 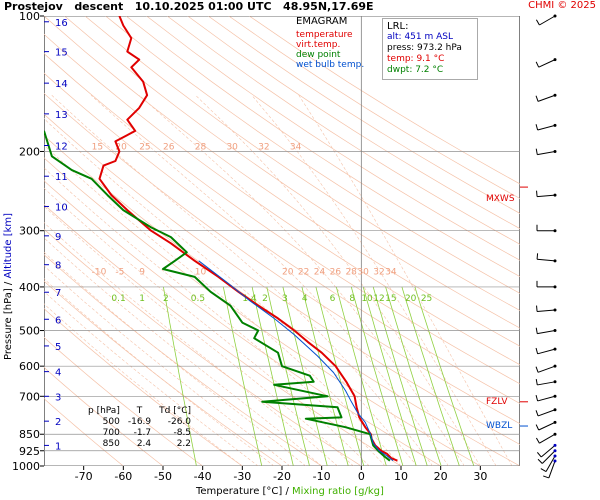 What do you see at coordinates (8, 324) in the screenshot?
I see `y-axis-label-pressure: Pressure [hPa]` at bounding box center [8, 324].